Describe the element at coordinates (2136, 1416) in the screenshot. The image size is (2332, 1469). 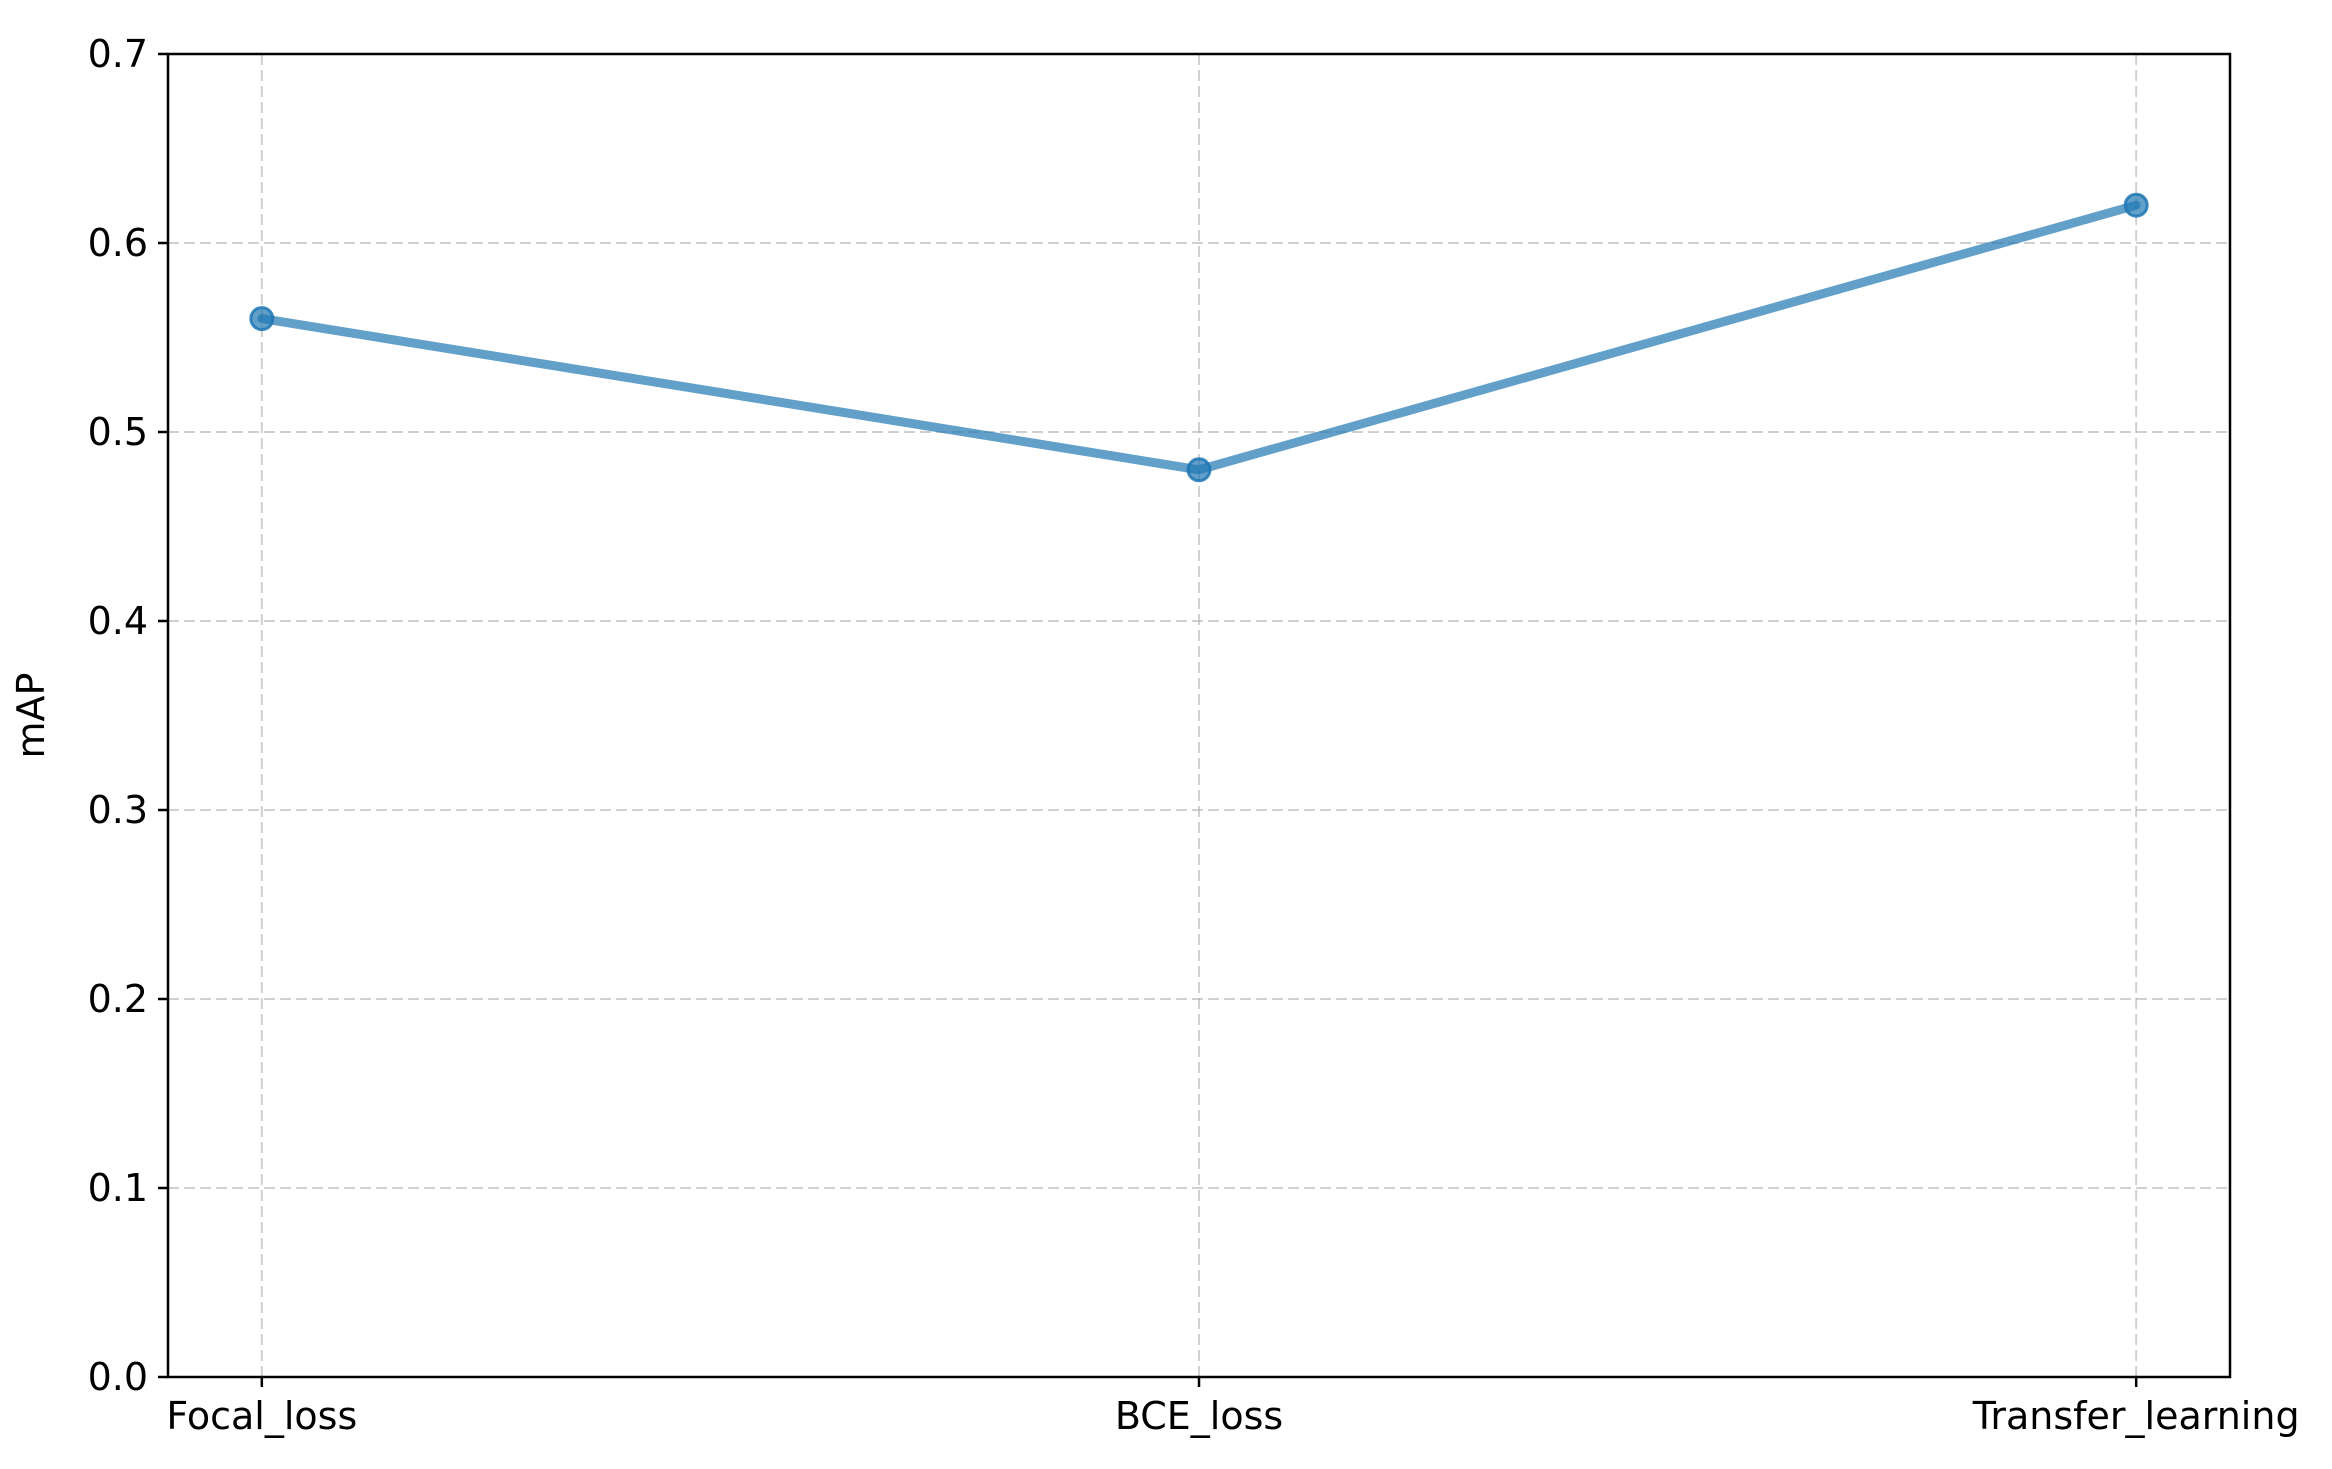
I see `x-tick-label: Transfer_learning` at that location.